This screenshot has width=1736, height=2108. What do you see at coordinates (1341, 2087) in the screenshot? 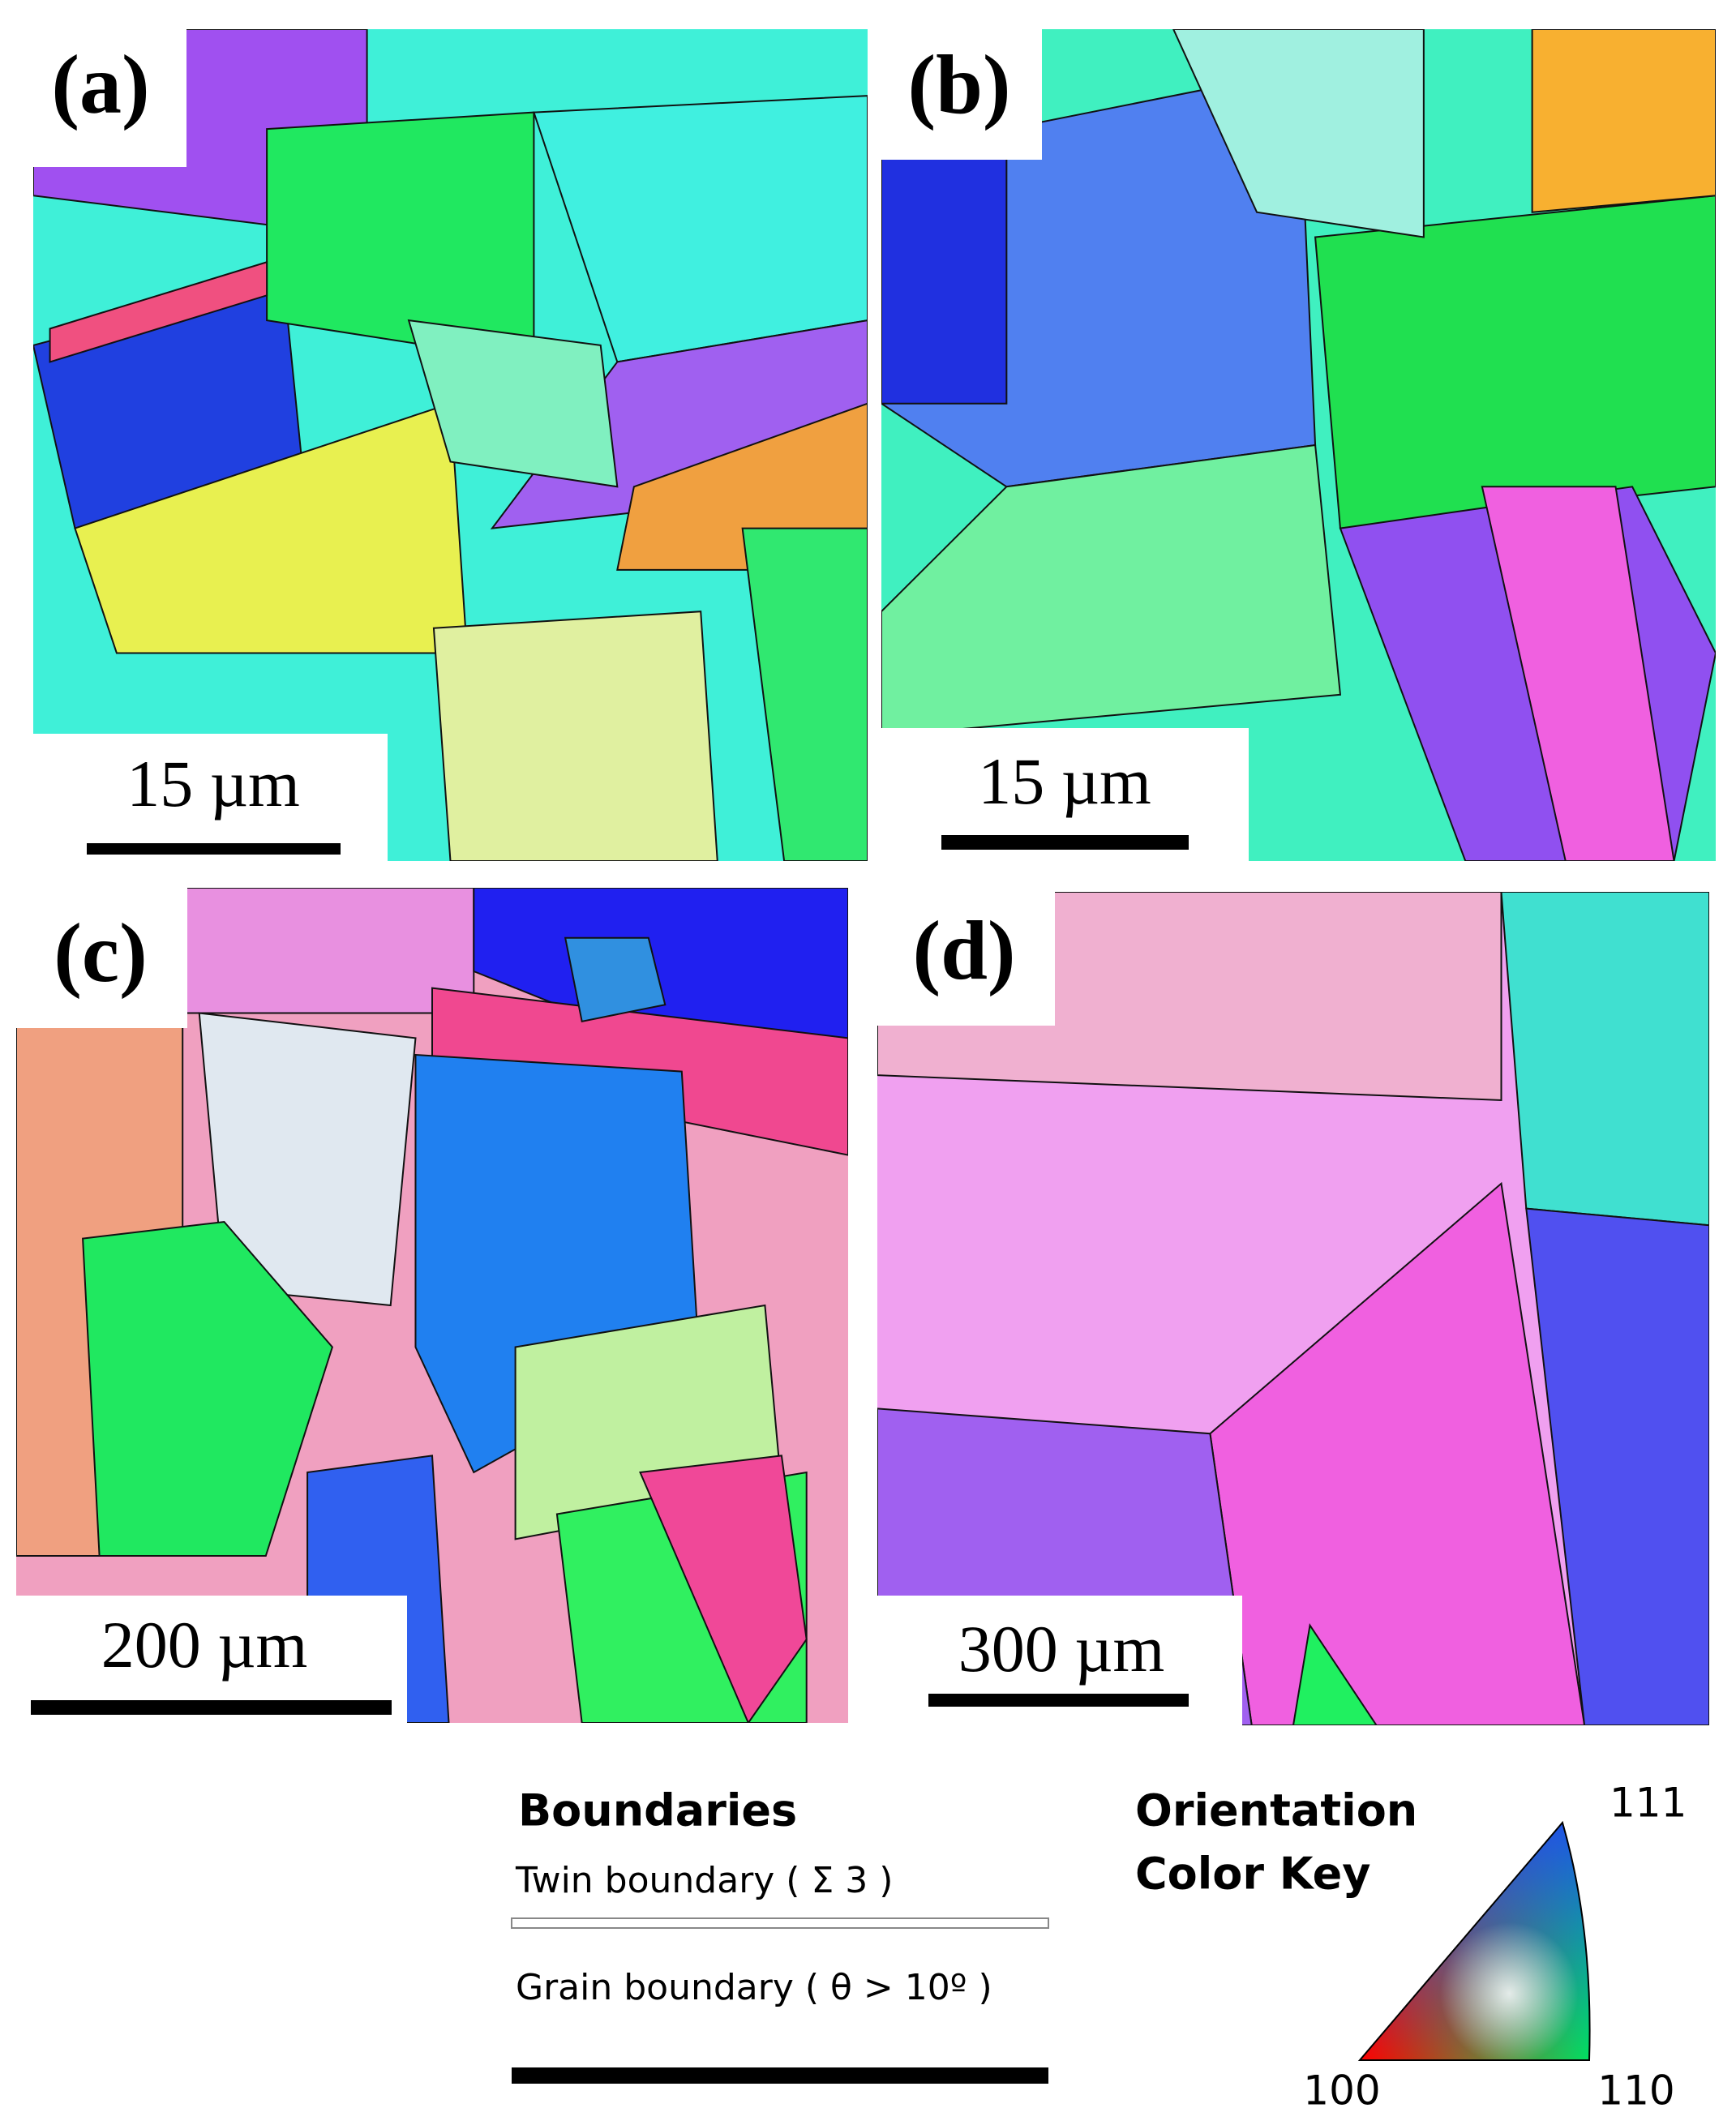
I see `color-key-corner: 100` at bounding box center [1341, 2087].